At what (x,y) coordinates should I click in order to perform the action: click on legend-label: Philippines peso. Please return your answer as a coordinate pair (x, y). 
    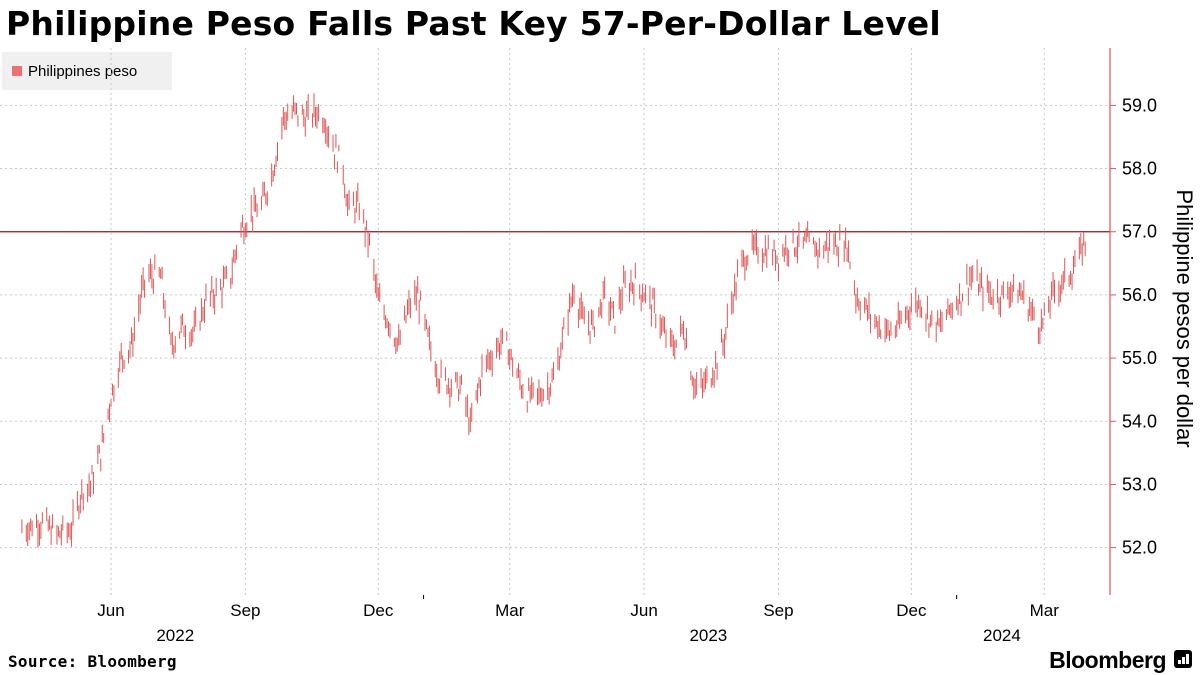
    Looking at the image, I should click on (83, 71).